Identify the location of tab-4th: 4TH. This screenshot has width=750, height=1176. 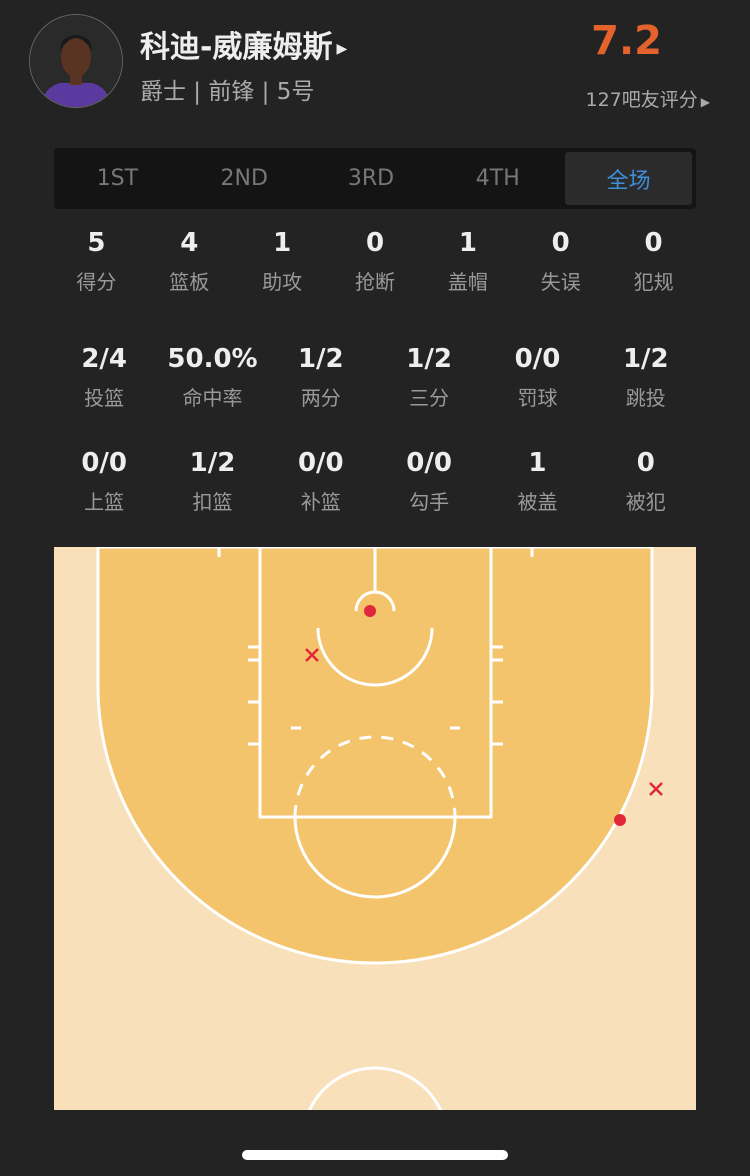
(497, 178).